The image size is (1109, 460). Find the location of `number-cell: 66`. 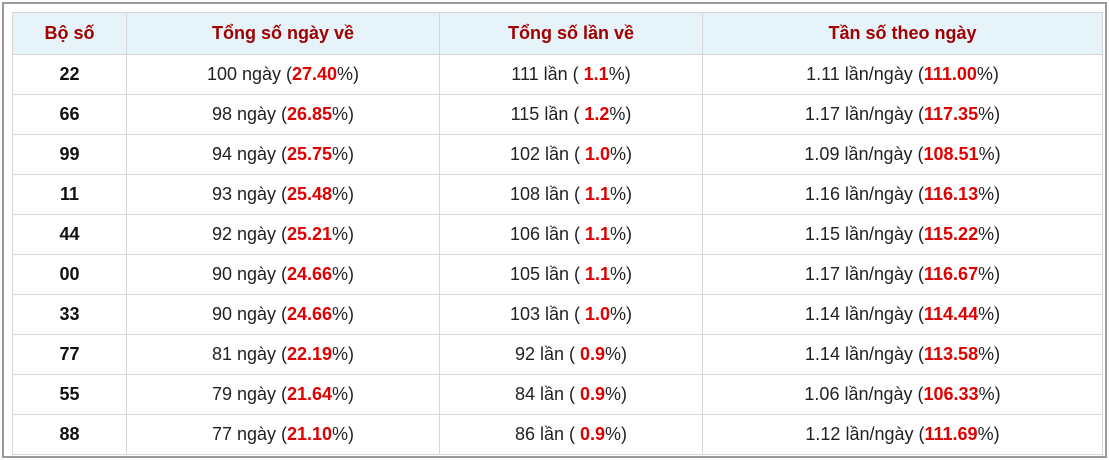

number-cell: 66 is located at coordinates (69, 114).